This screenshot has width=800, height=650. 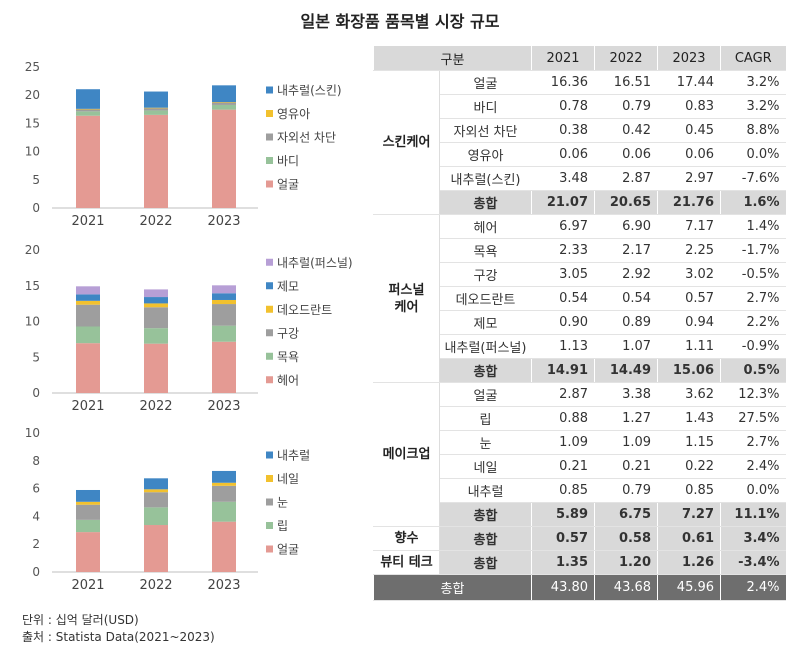 I want to click on x-tick-label: 2021, so click(x=87, y=221).